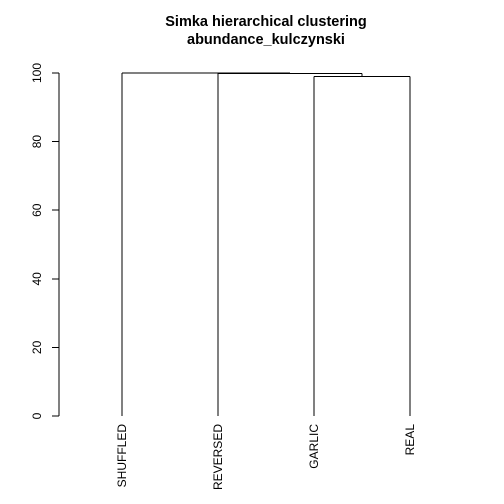  Describe the element at coordinates (45, 241) in the screenshot. I see `y-axis: 0 20 40 60 80 100` at that location.